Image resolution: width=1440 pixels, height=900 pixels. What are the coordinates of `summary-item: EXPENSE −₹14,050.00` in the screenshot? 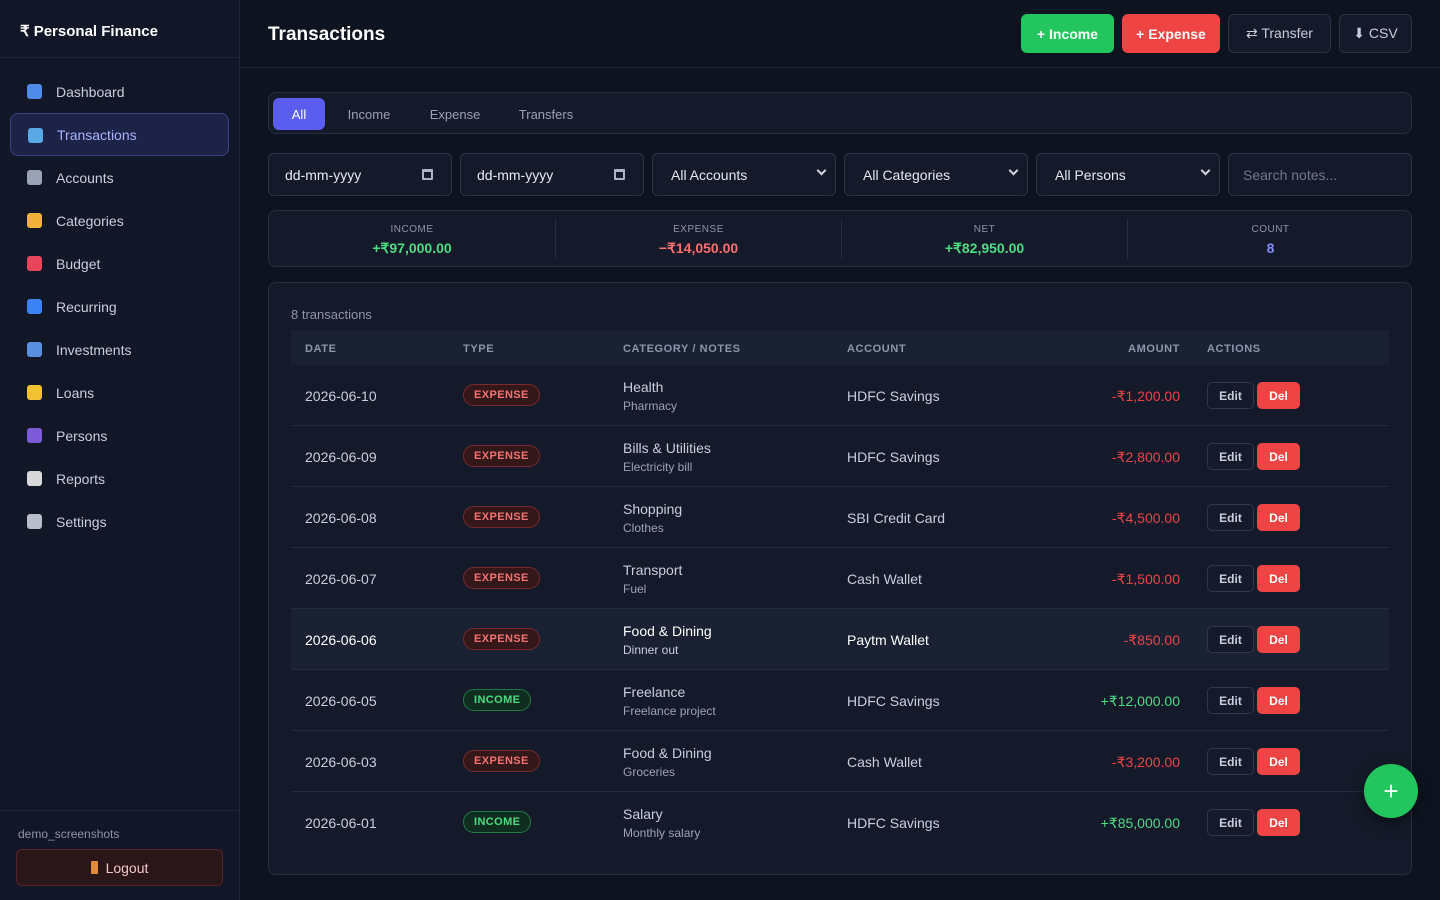 It's located at (698, 239).